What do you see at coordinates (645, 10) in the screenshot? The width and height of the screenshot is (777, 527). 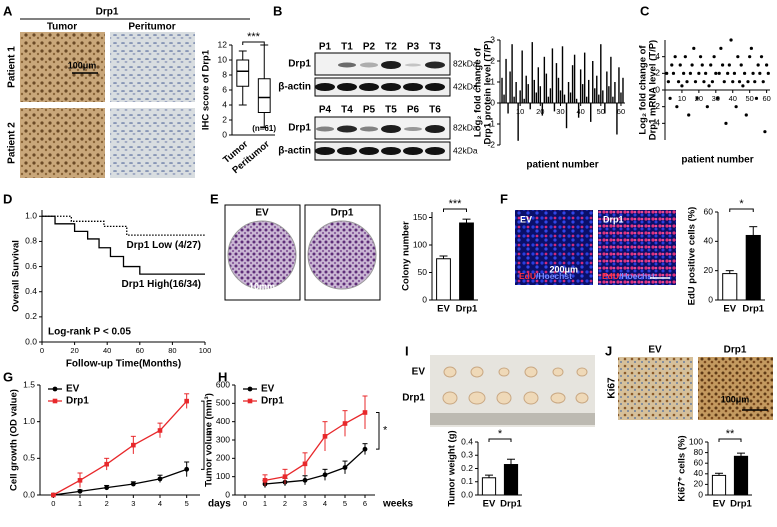 I see `panel-letter: C` at bounding box center [645, 10].